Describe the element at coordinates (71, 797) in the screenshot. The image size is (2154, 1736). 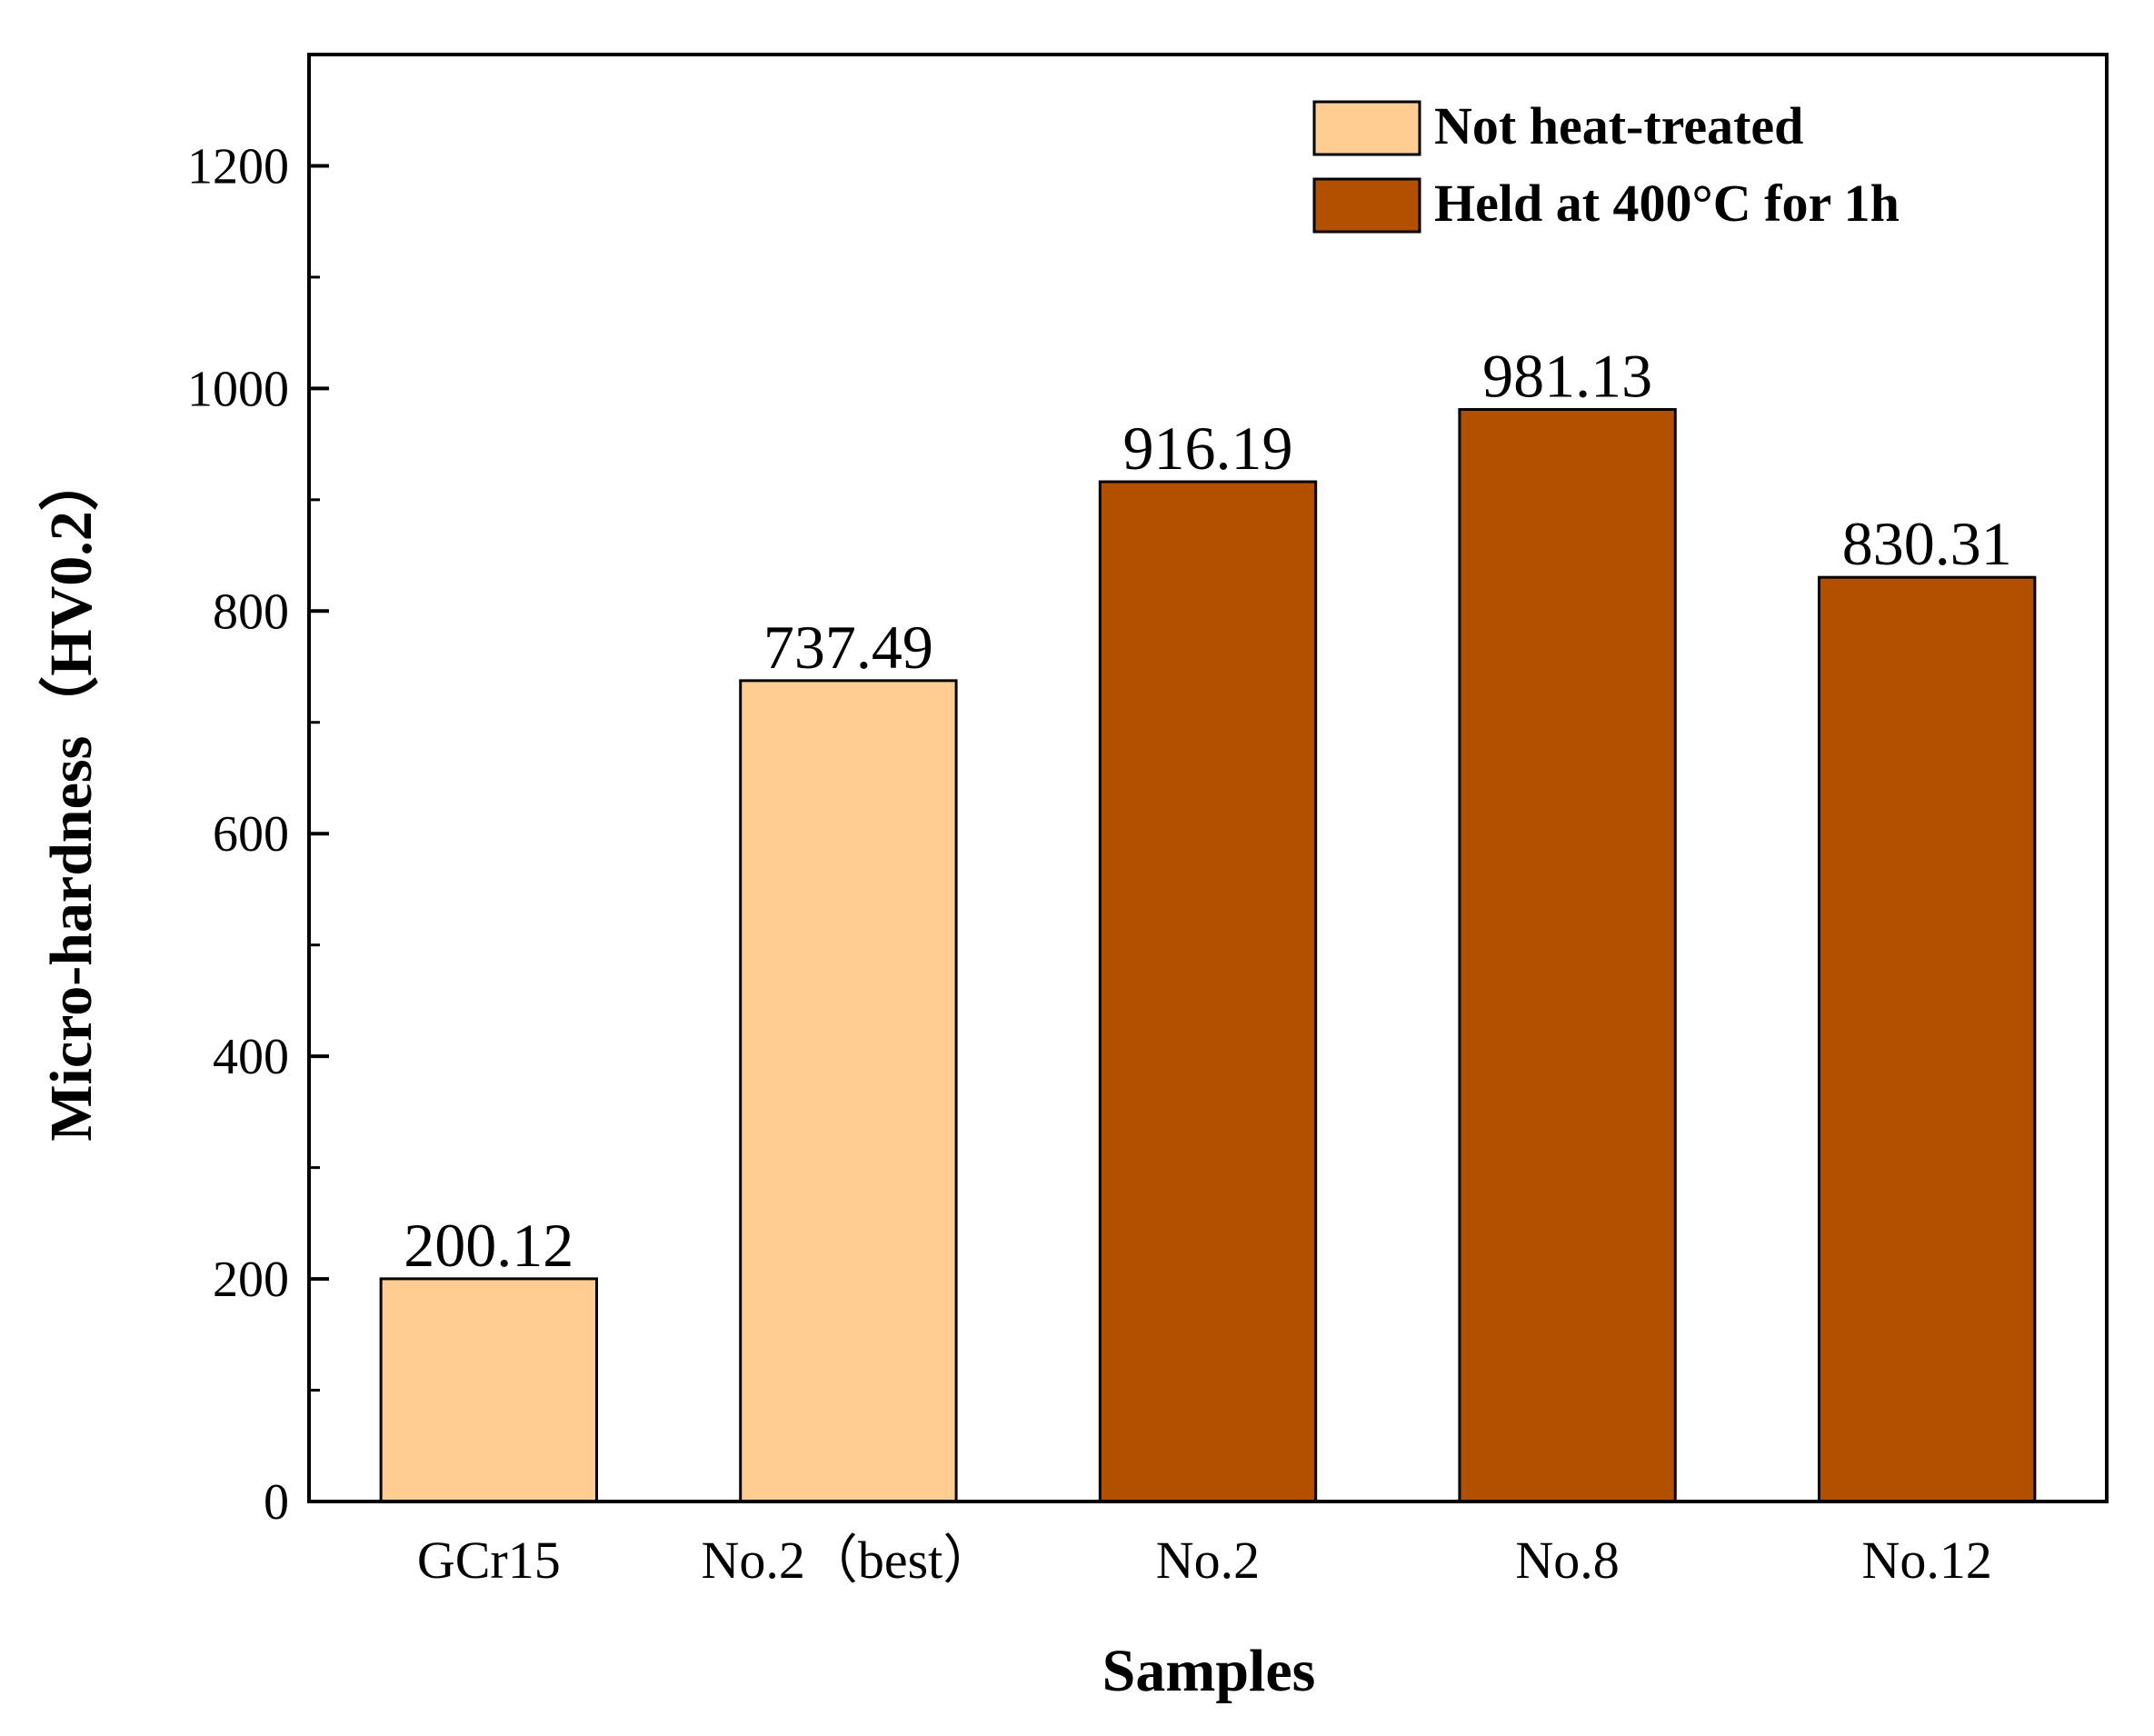
I see `y-axis-title: Micro-hardness（HV0.2）` at that location.